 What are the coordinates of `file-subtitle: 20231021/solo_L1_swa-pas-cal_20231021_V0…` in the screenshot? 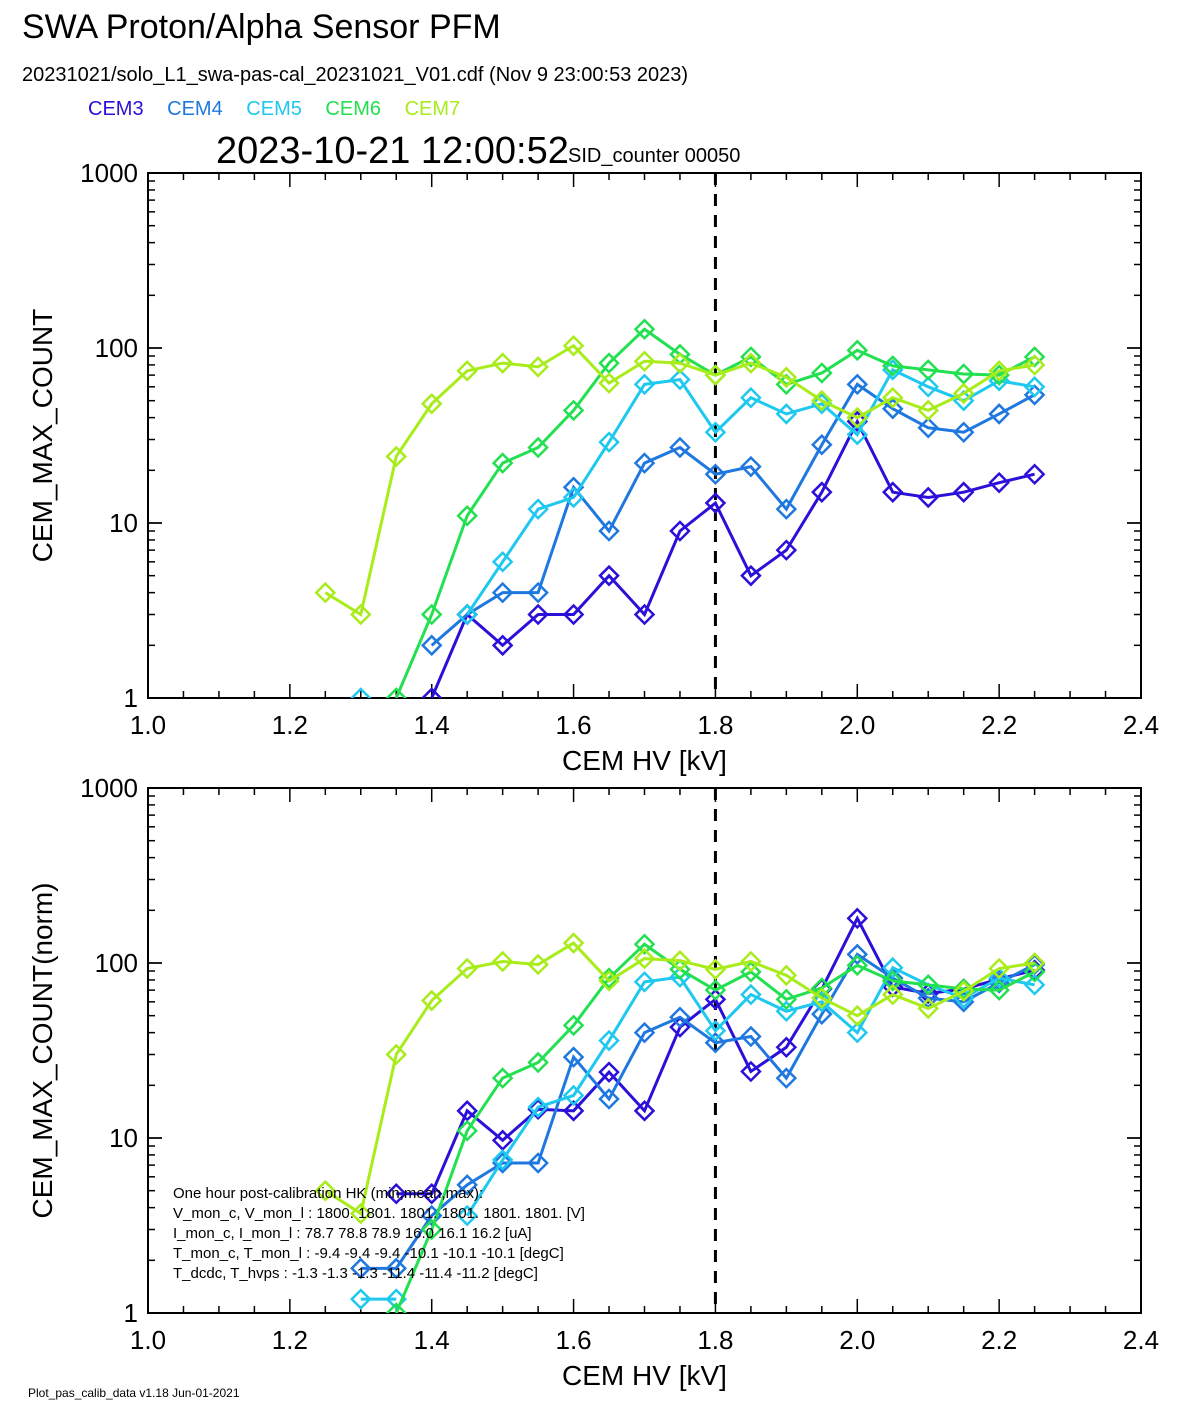 It's located at (355, 75).